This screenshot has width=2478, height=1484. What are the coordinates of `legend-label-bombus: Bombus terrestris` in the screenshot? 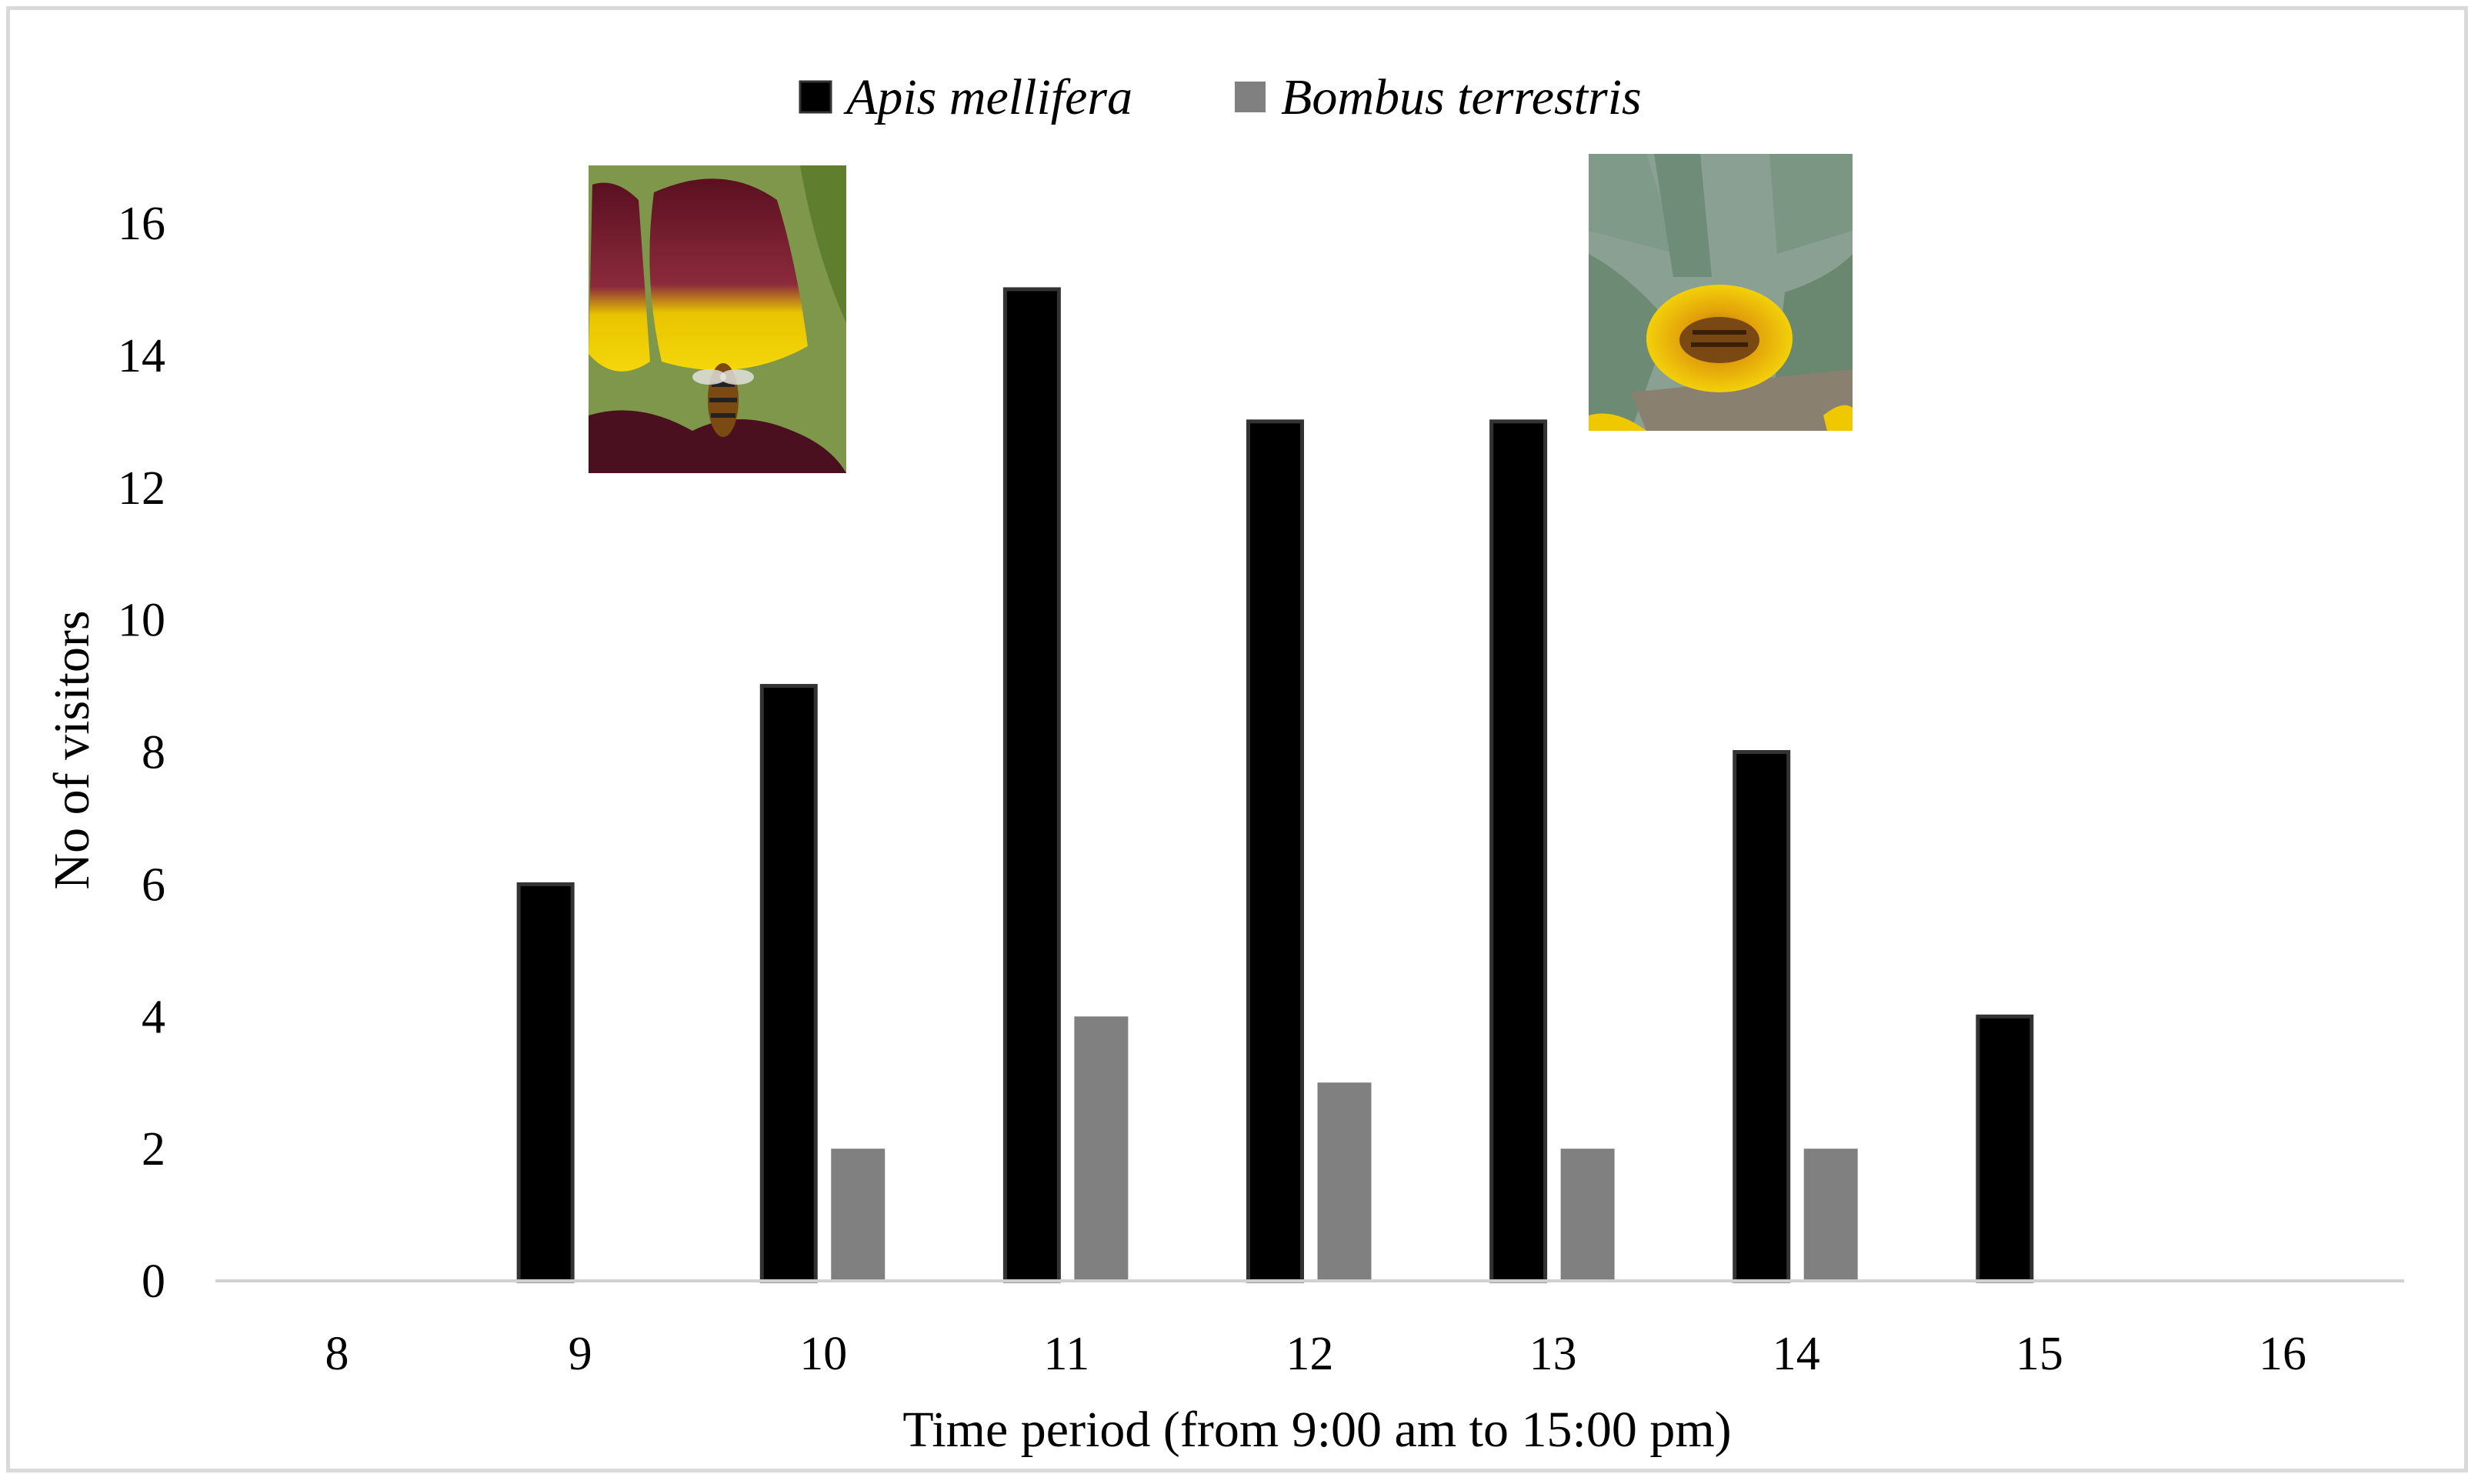 It's located at (1461, 97).